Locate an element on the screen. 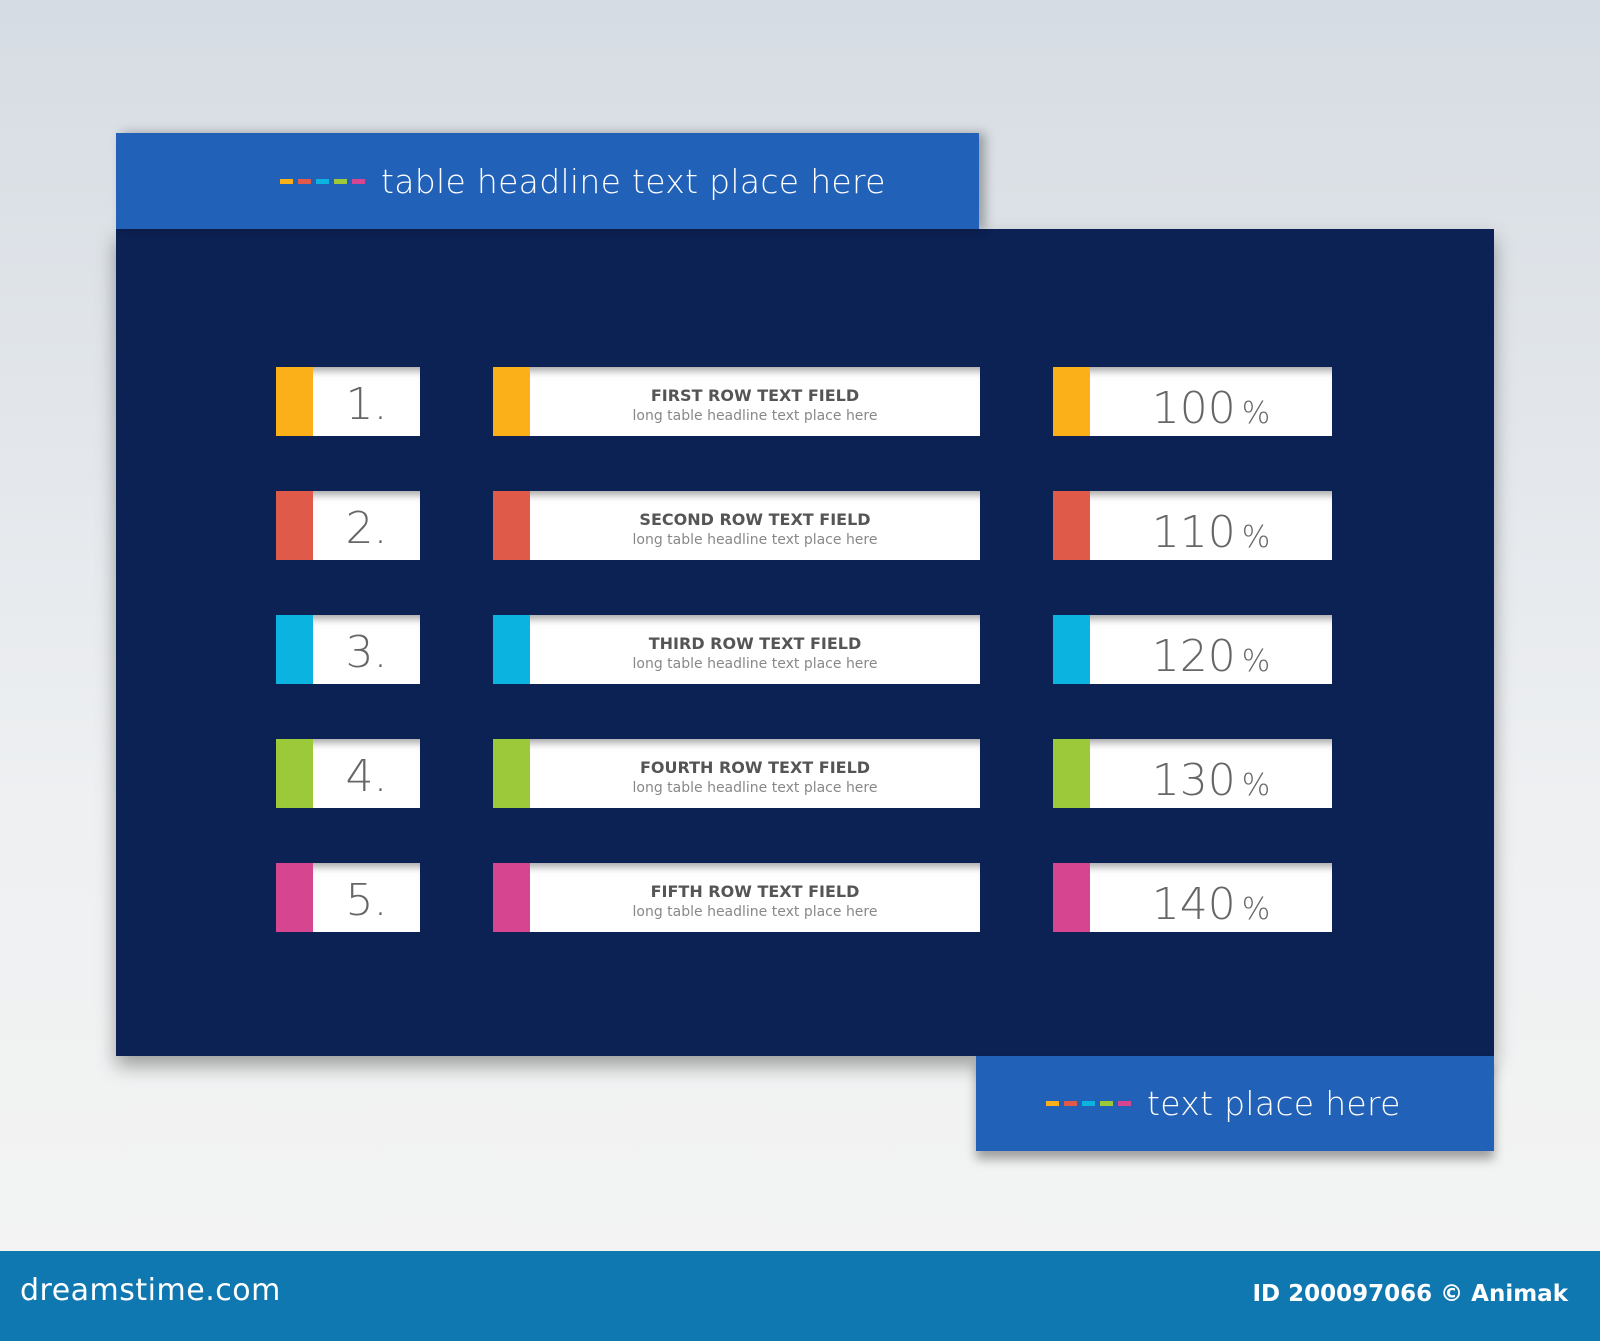 The image size is (1600, 1341). row-number-cell: 3. is located at coordinates (348, 649).